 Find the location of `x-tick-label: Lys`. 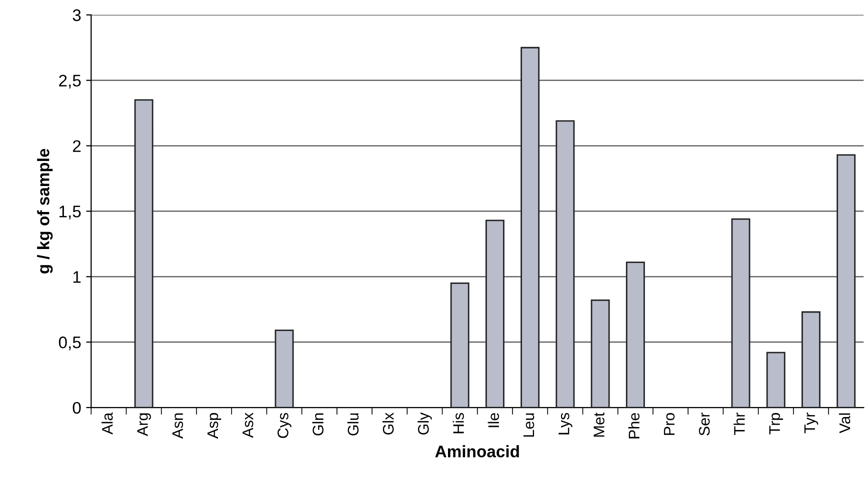

x-tick-label: Lys is located at coordinates (565, 423).